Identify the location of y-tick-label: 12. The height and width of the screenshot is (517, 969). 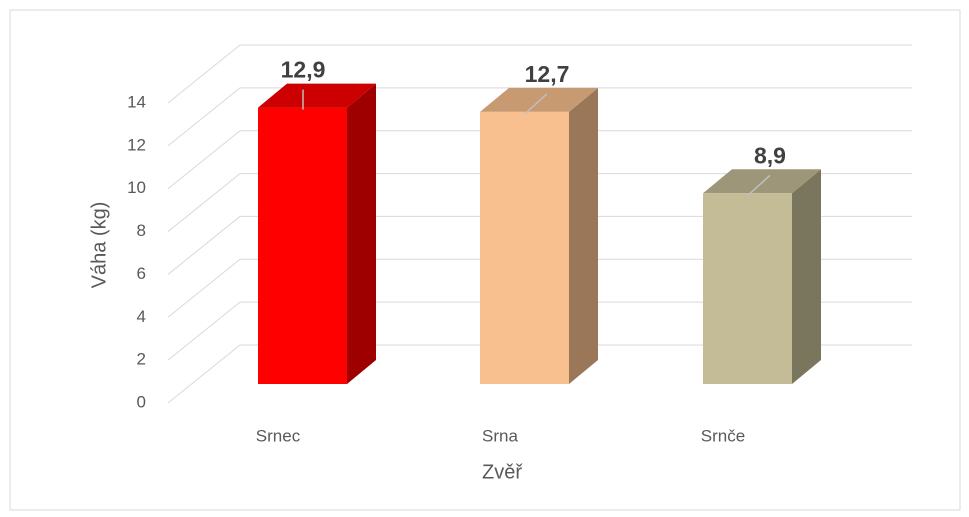
(136, 144).